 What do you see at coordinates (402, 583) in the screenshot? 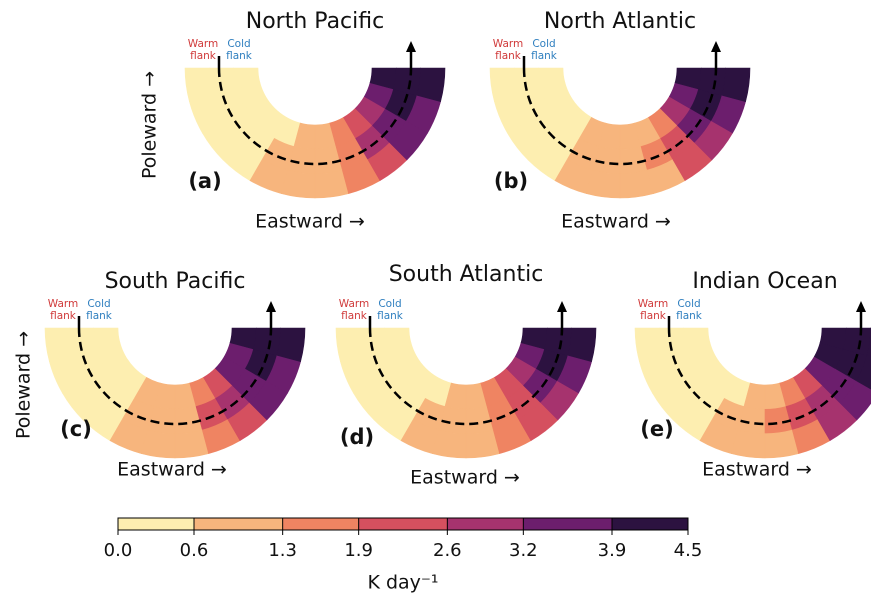
I see `colorbar-label: K day⁻¹` at bounding box center [402, 583].